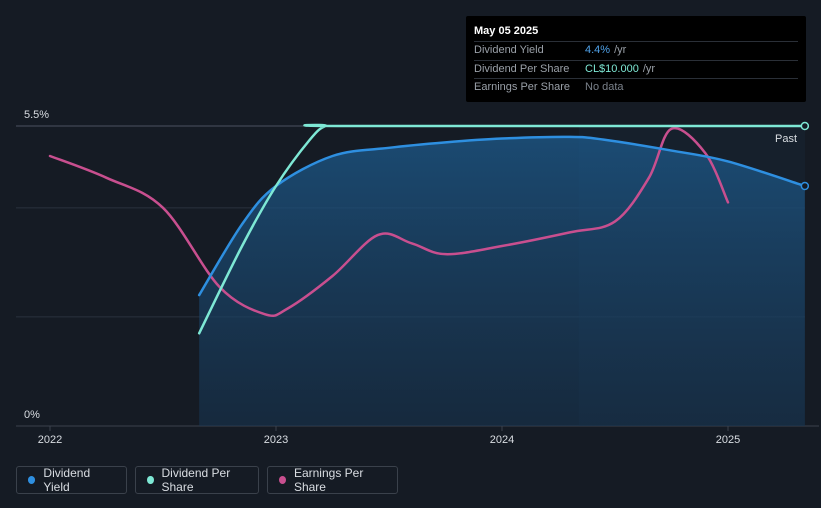 Image resolution: width=821 pixels, height=508 pixels. What do you see at coordinates (636, 50) in the screenshot?
I see `tooltip-row-dividend-yield: Dividend Yield 4.4% /yr` at bounding box center [636, 50].